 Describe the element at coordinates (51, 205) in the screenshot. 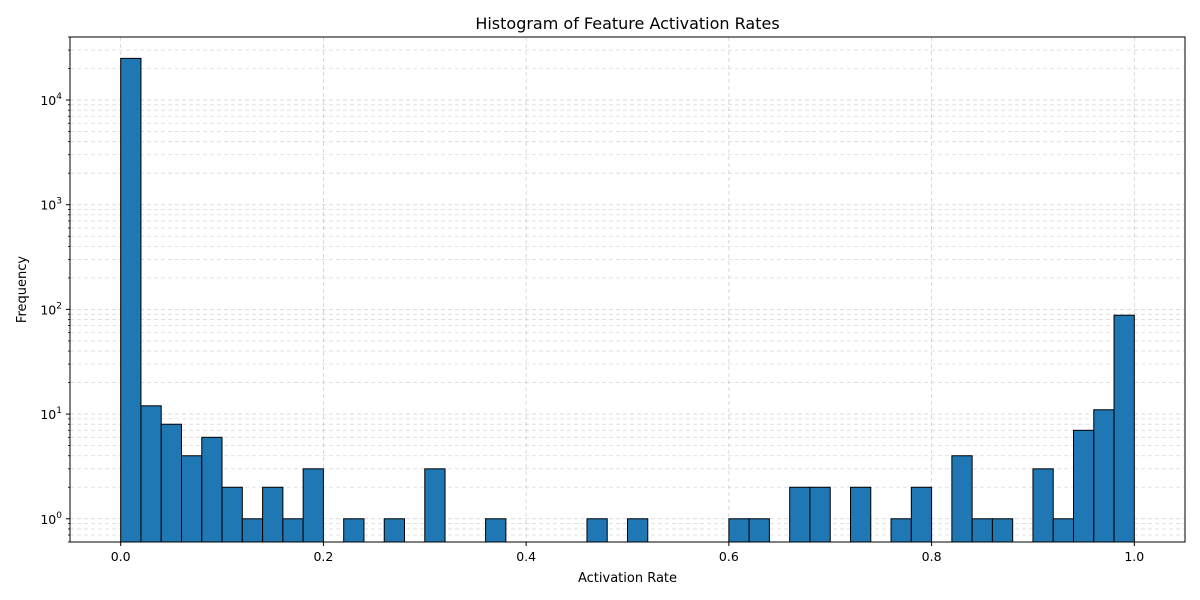

I see `y-tick-label: 10³` at that location.